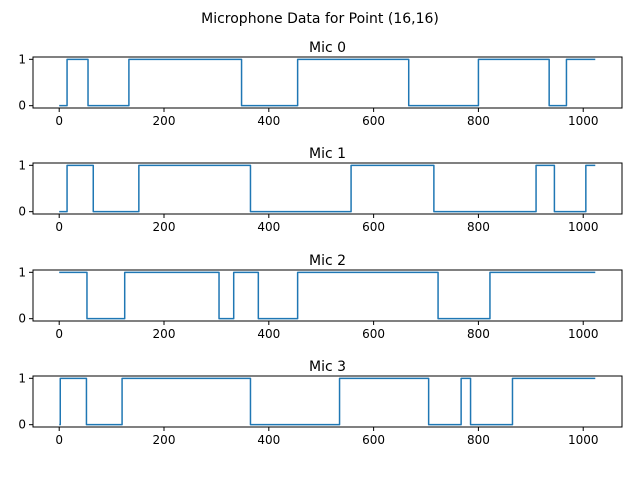 Image resolution: width=640 pixels, height=480 pixels. I want to click on subplot-title: Mic 2, so click(327, 261).